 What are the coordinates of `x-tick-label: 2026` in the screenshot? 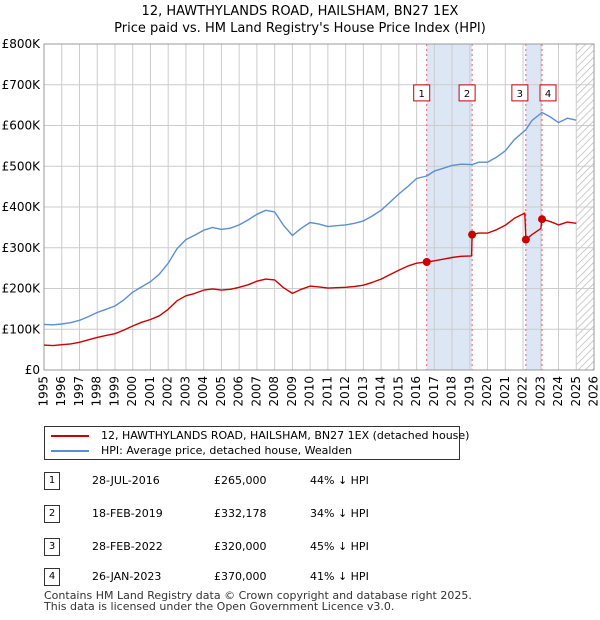 It's located at (593, 391).